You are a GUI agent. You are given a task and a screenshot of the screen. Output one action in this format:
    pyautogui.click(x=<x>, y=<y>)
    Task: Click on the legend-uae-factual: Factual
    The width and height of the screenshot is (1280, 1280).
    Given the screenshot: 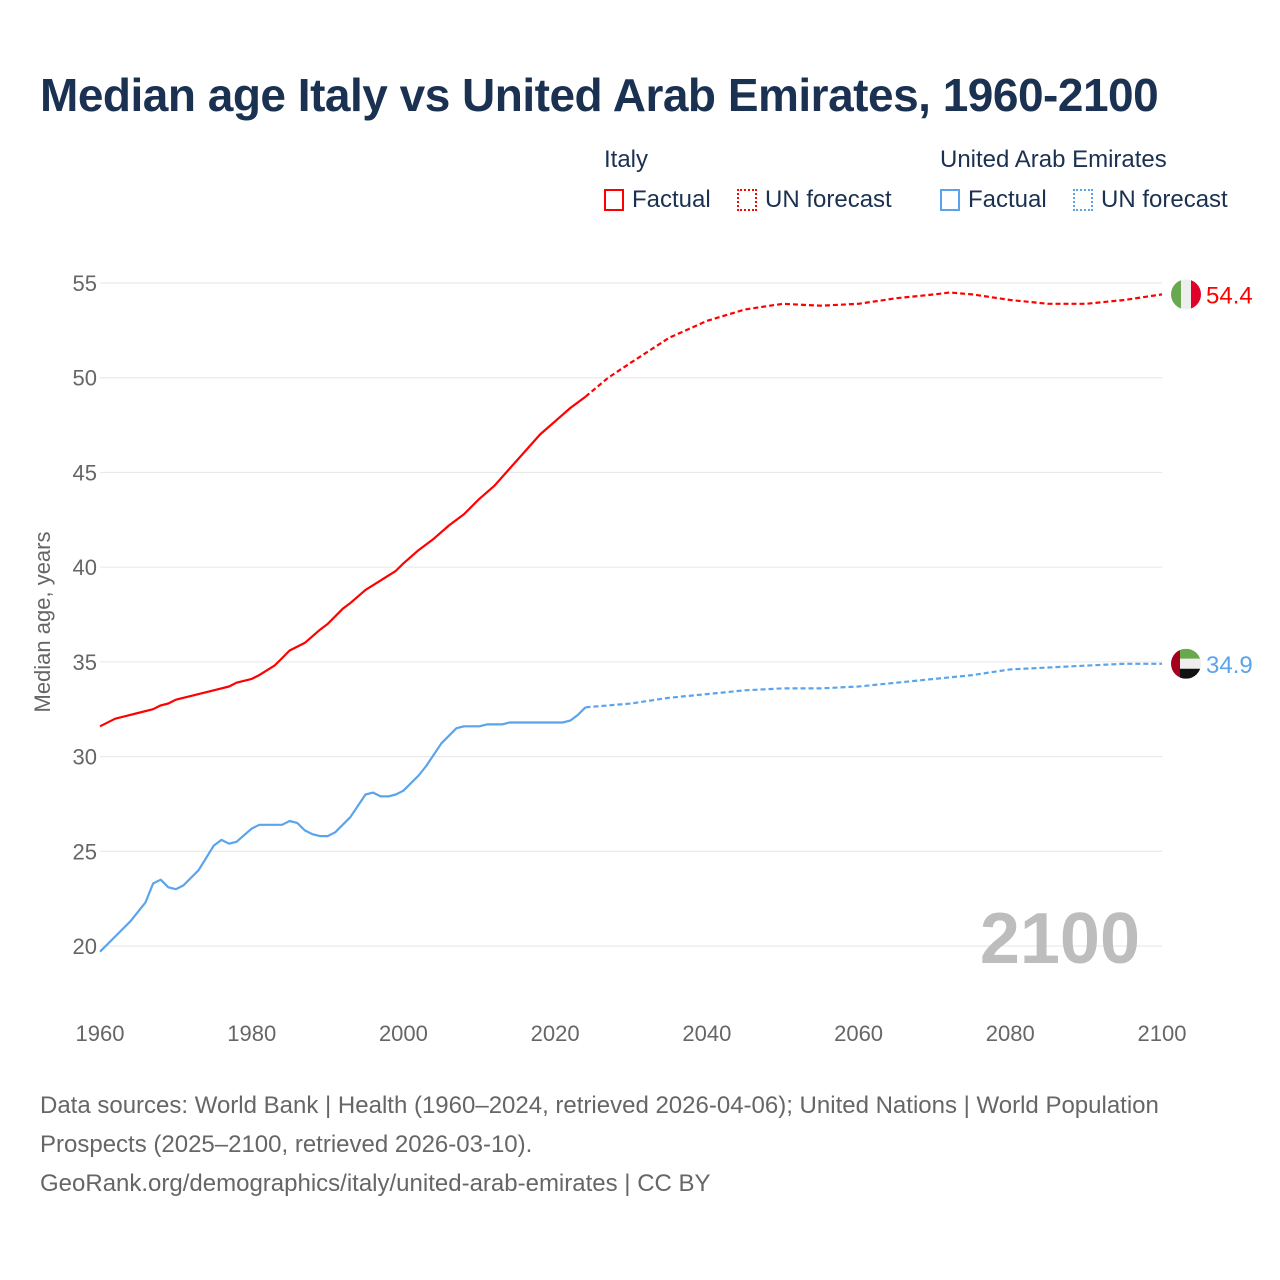 What is the action you would take?
    pyautogui.click(x=993, y=200)
    